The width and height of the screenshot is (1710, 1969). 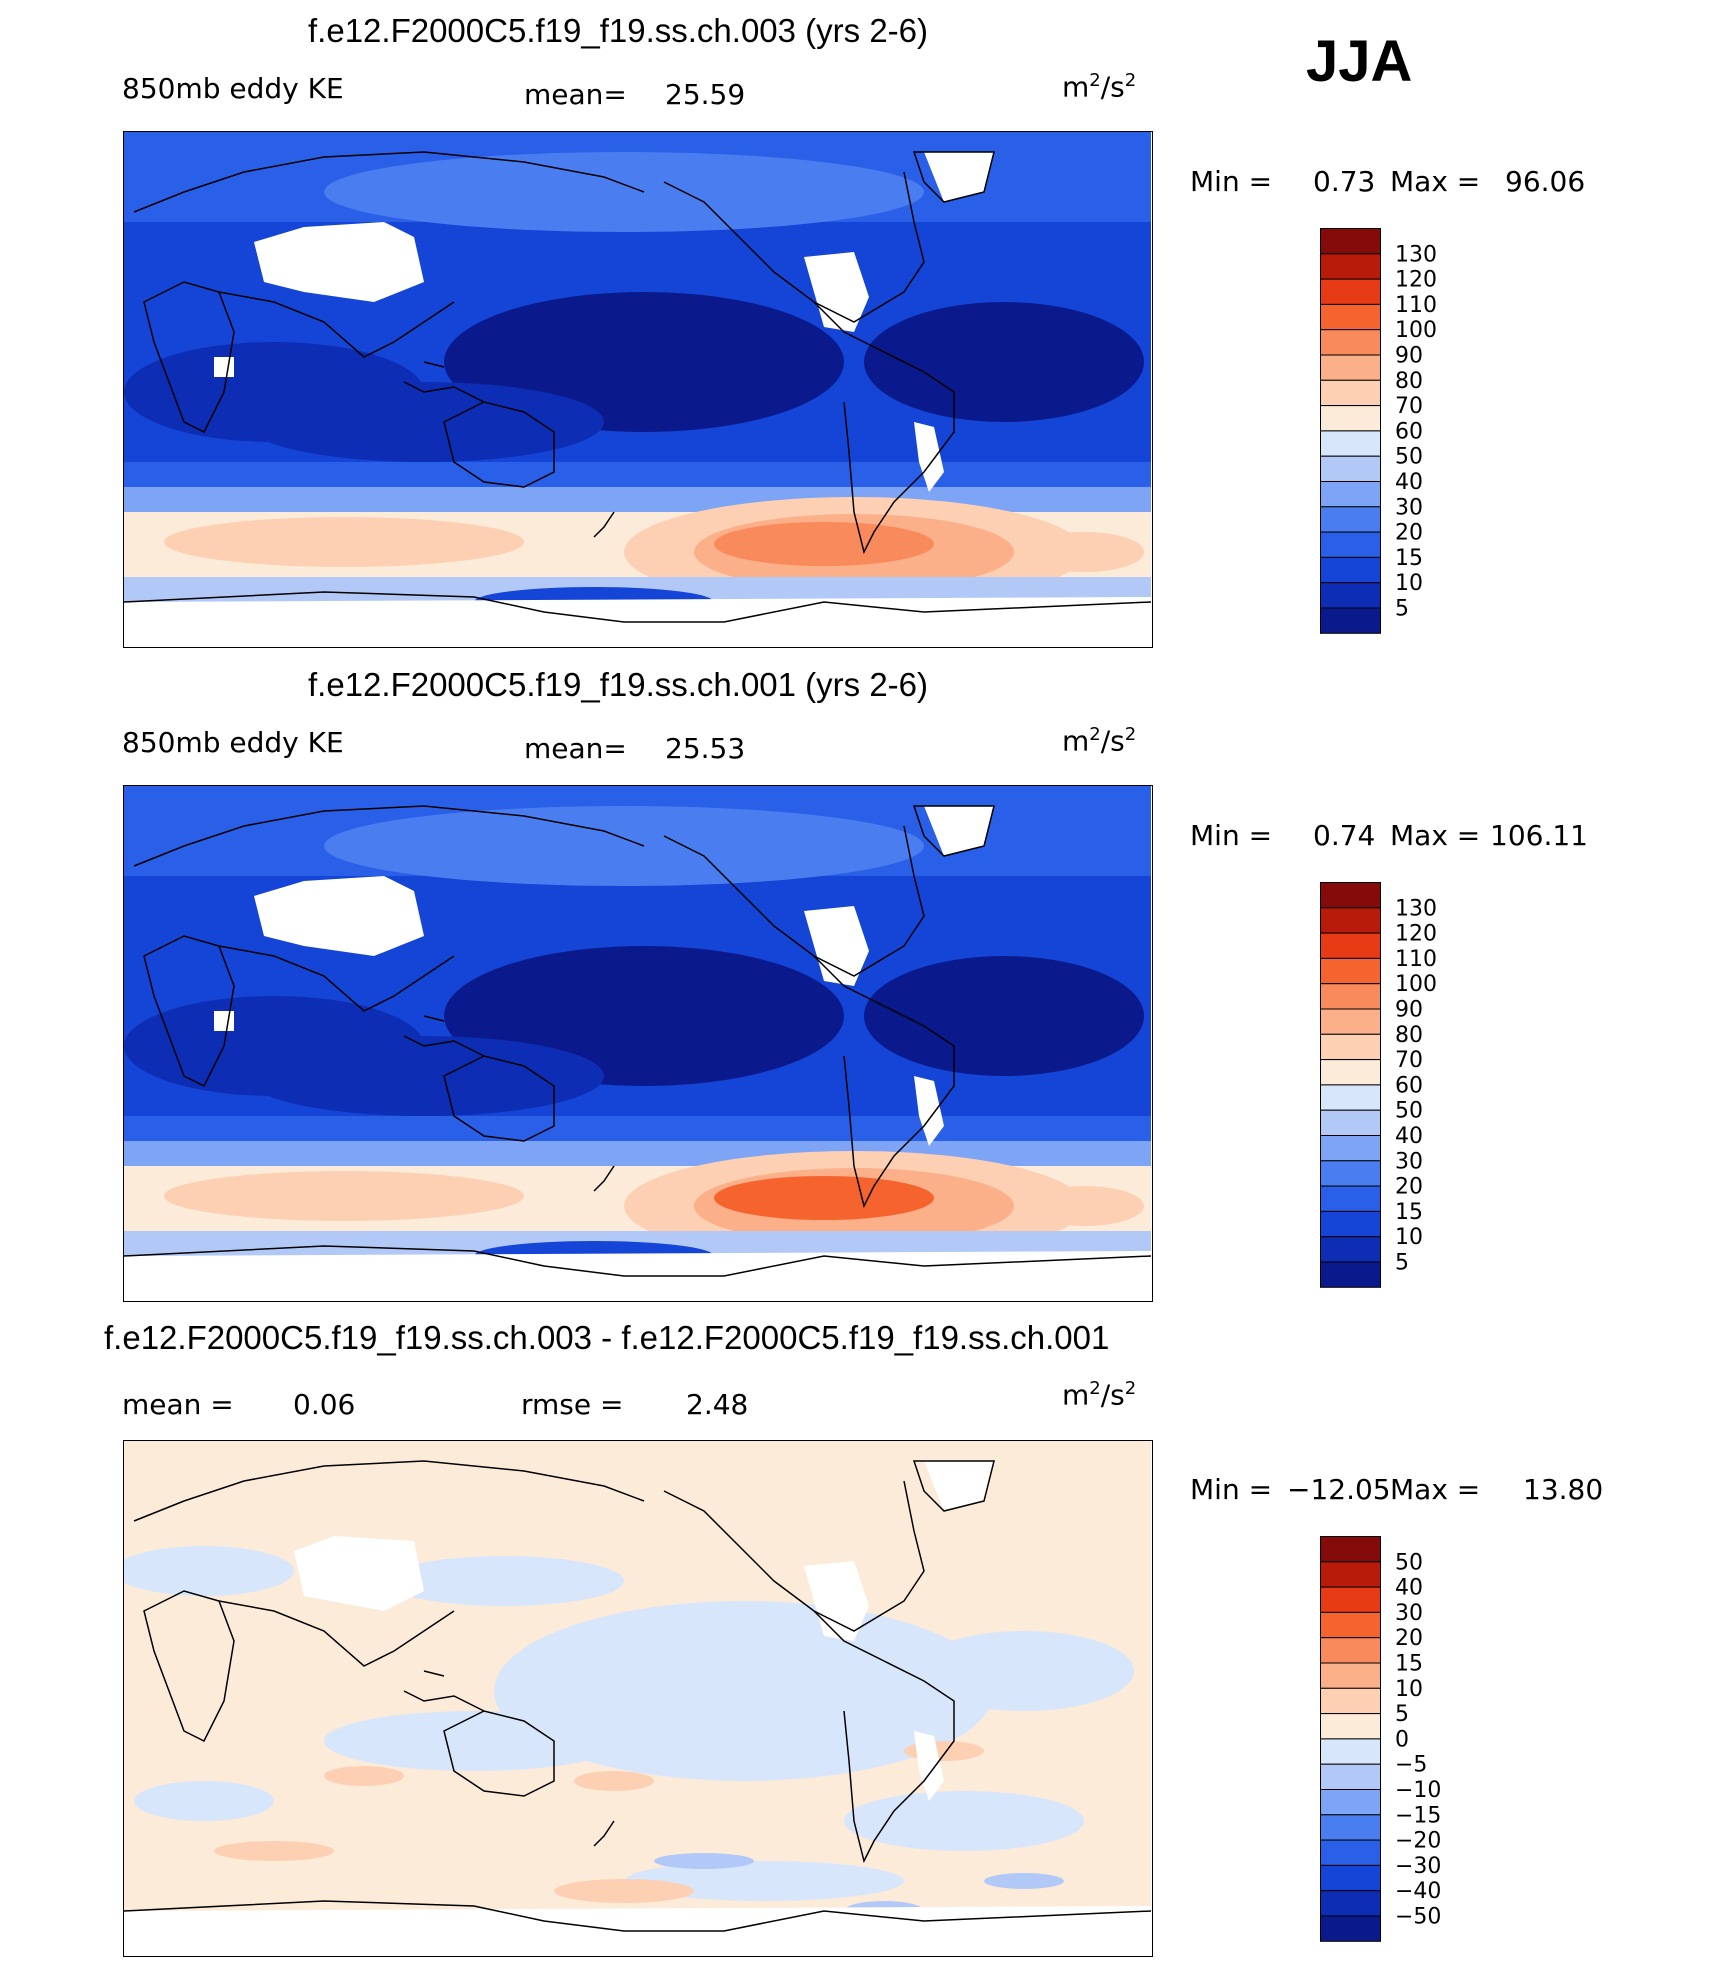 I want to click on panel-3-rmse-value: 2.48, so click(x=717, y=1404).